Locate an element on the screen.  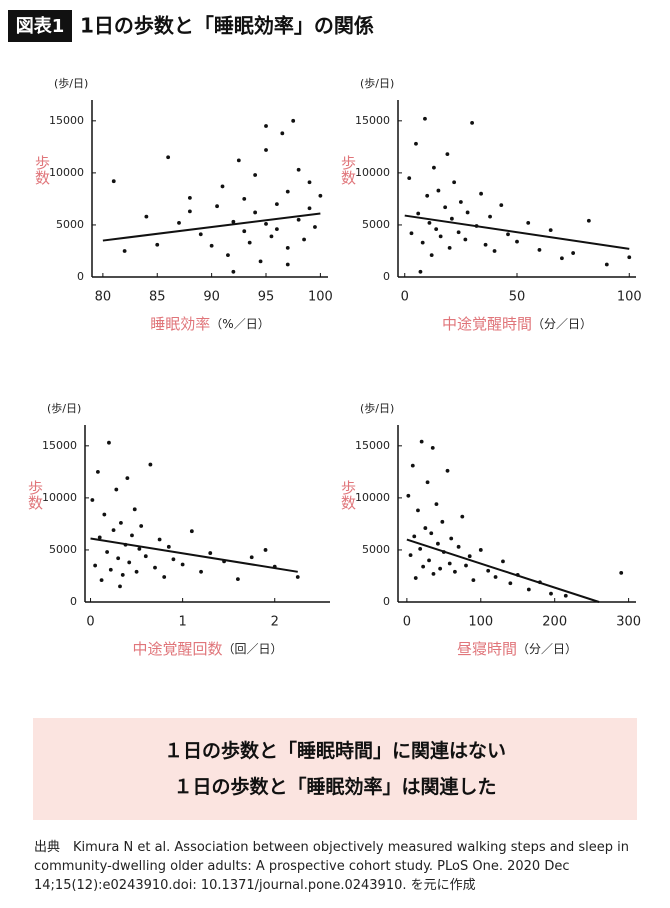
y-tick-label: 15000 is located at coordinates (372, 445).